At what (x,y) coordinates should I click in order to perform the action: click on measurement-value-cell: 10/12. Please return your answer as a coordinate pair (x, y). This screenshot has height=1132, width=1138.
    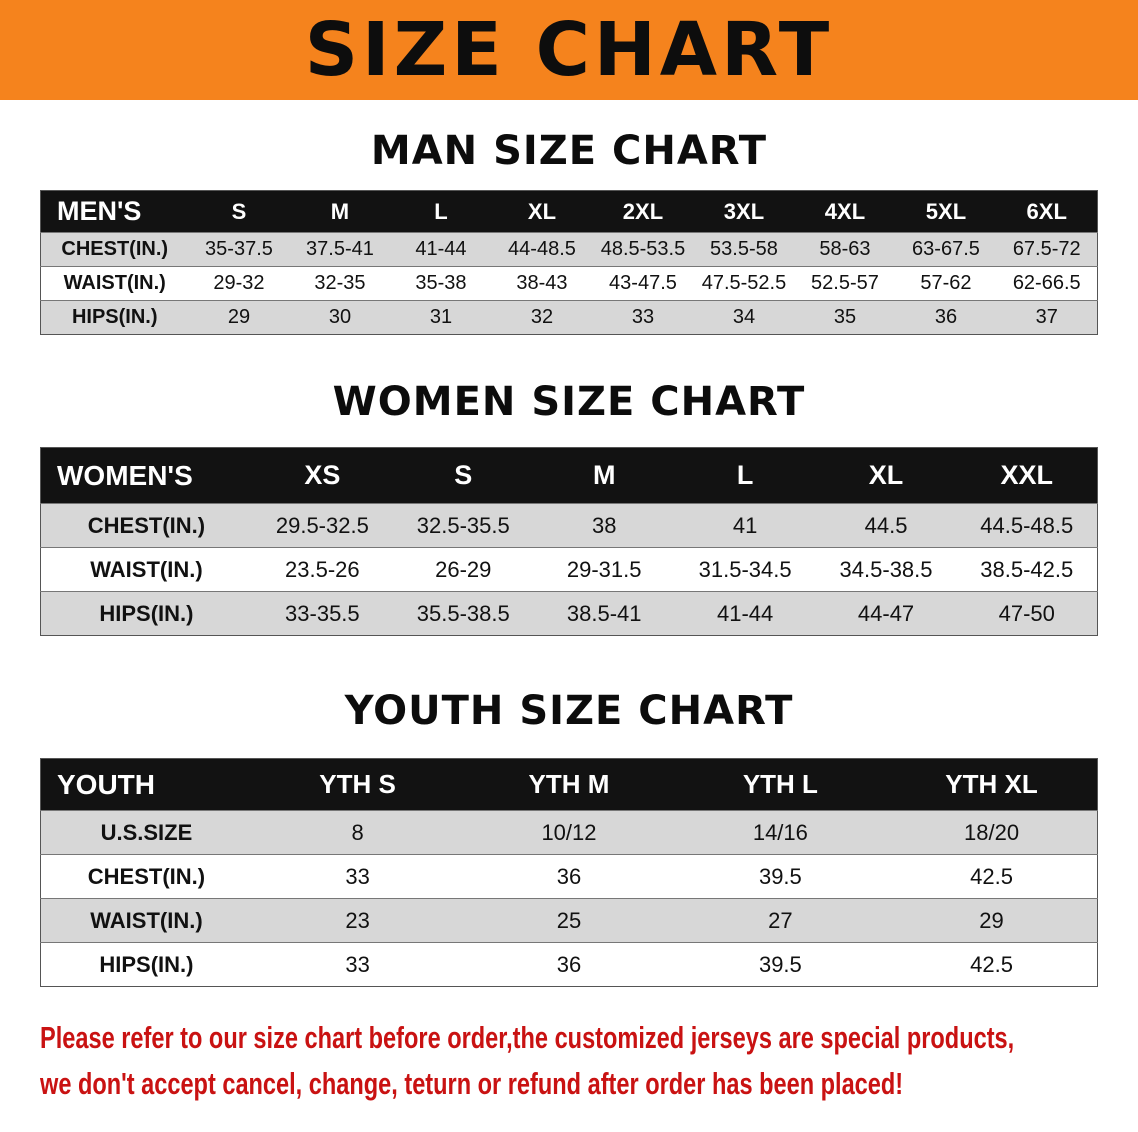
    Looking at the image, I should click on (569, 832).